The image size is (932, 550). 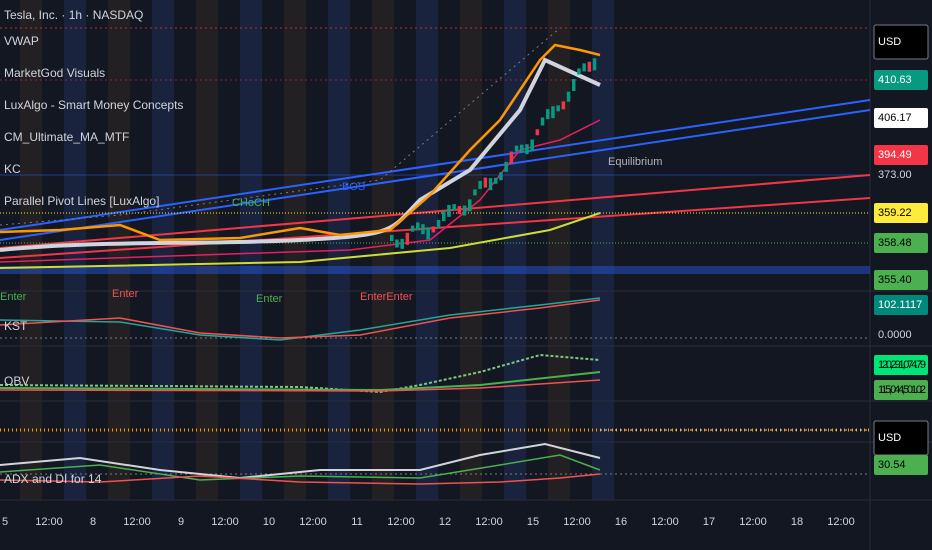 What do you see at coordinates (621, 522) in the screenshot?
I see `time-label: 16` at bounding box center [621, 522].